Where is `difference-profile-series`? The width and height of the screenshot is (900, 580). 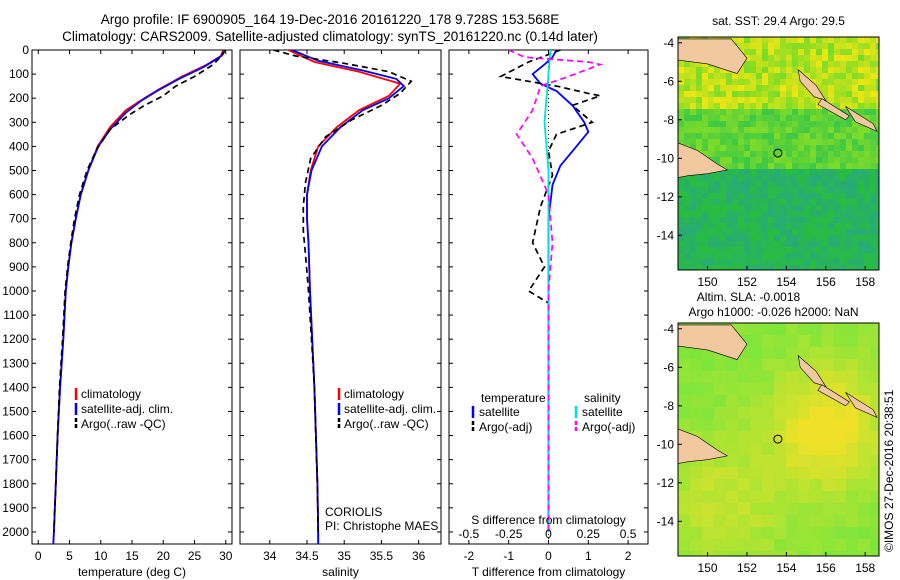
difference-profile-series is located at coordinates (551, 291).